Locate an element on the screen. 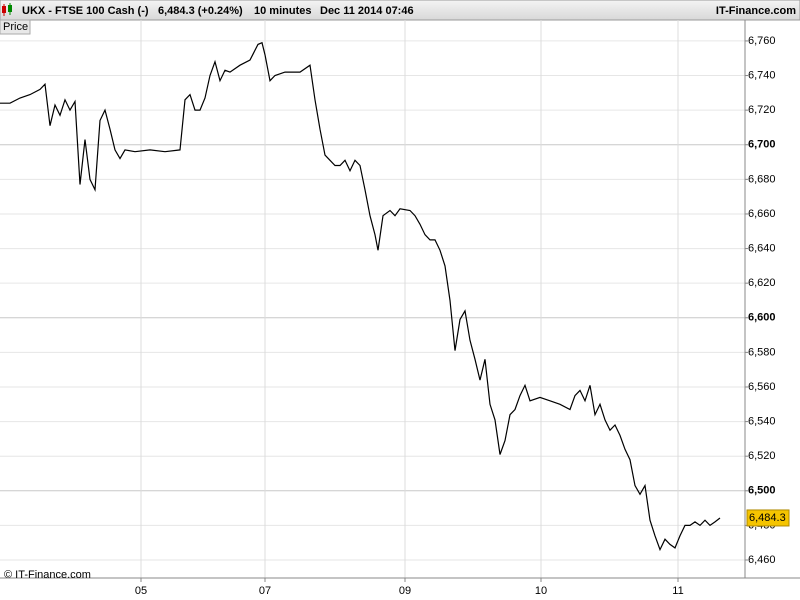  symbol: UKX - FTSE 100 Cash (-) is located at coordinates (85, 11).